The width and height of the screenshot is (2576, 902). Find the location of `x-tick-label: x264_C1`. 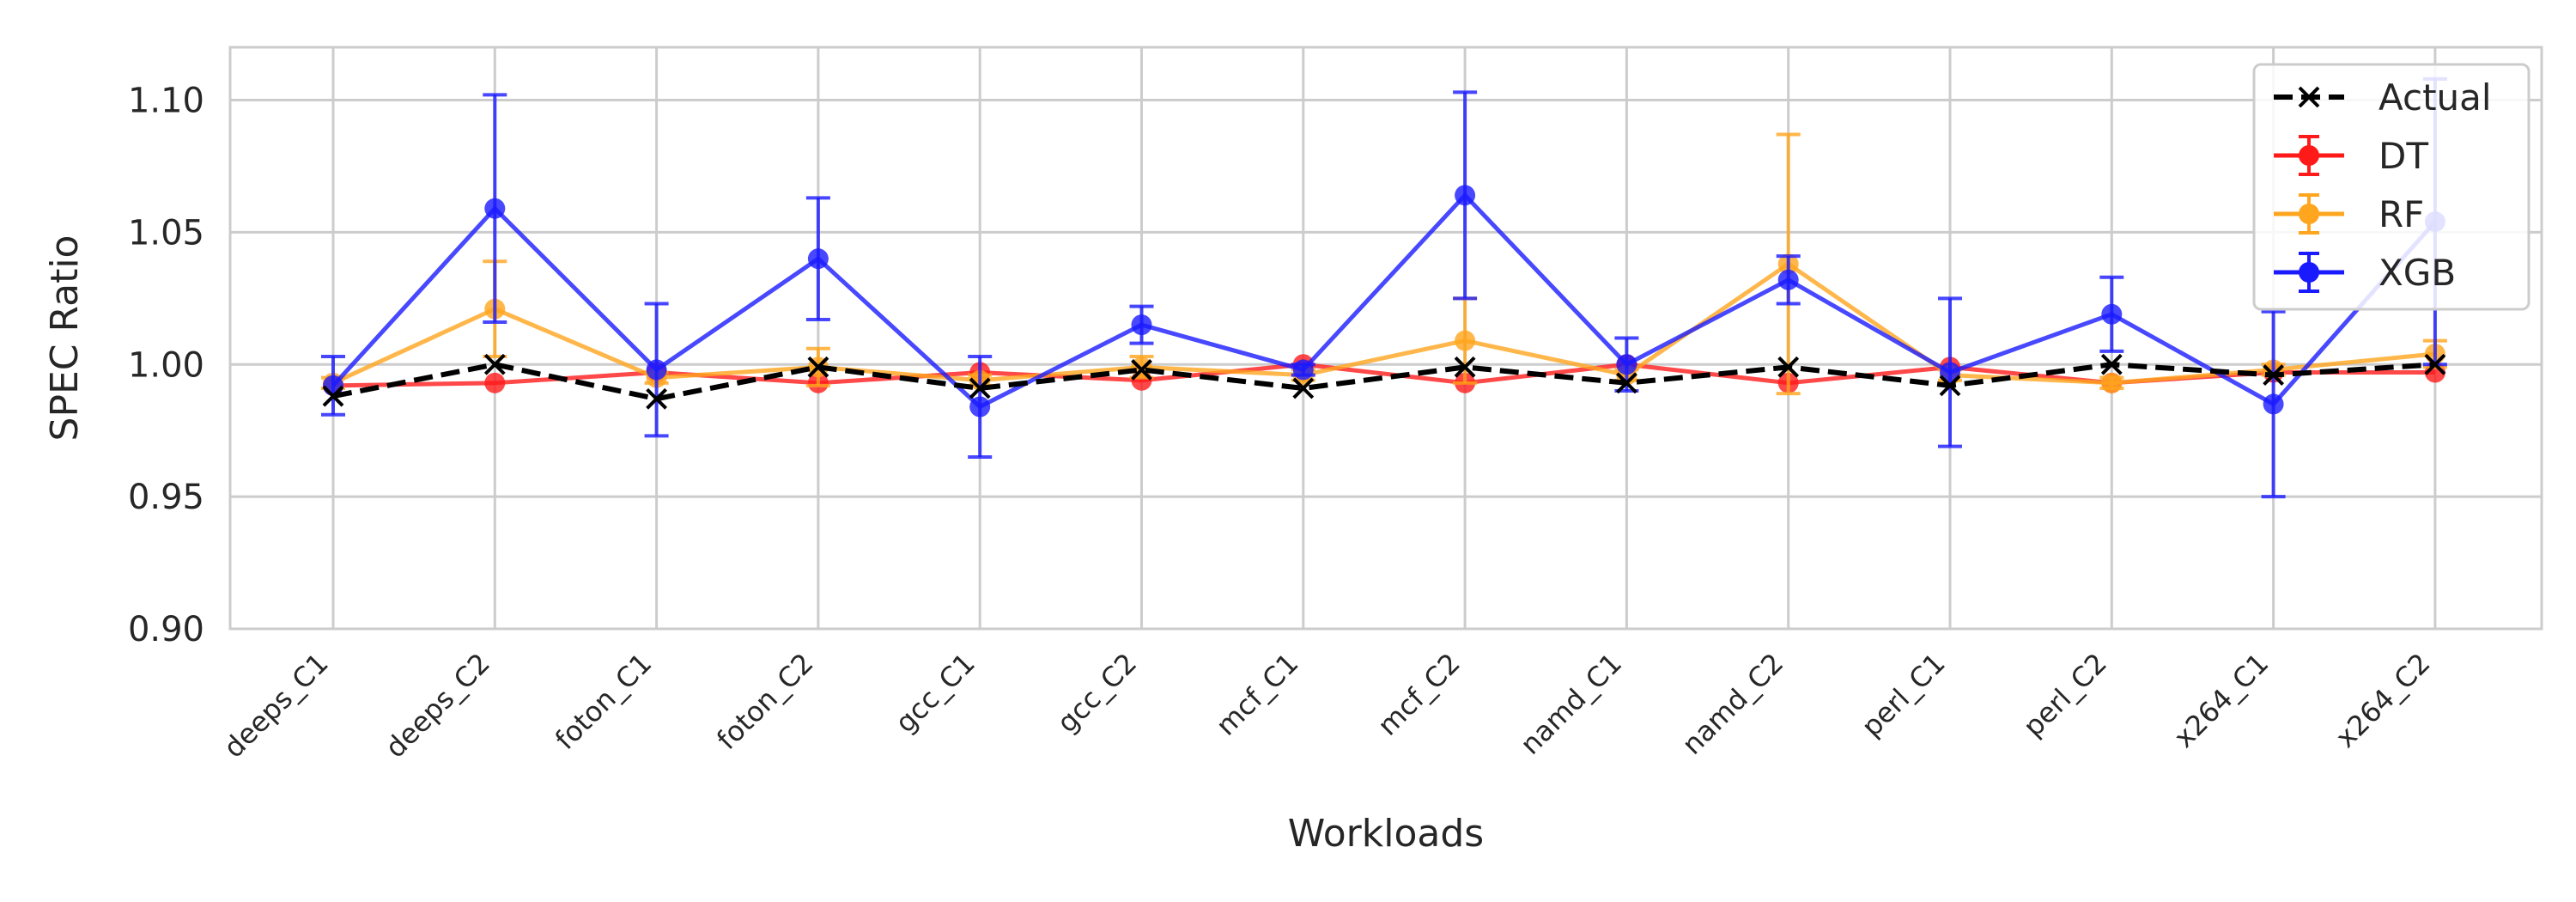

x-tick-label: x264_C1 is located at coordinates (2221, 700).